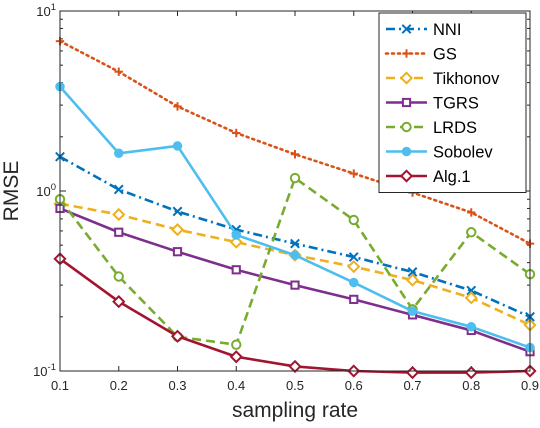 This screenshot has height=428, width=540. Describe the element at coordinates (445, 55) in the screenshot. I see `legend-label-gs: GS` at that location.